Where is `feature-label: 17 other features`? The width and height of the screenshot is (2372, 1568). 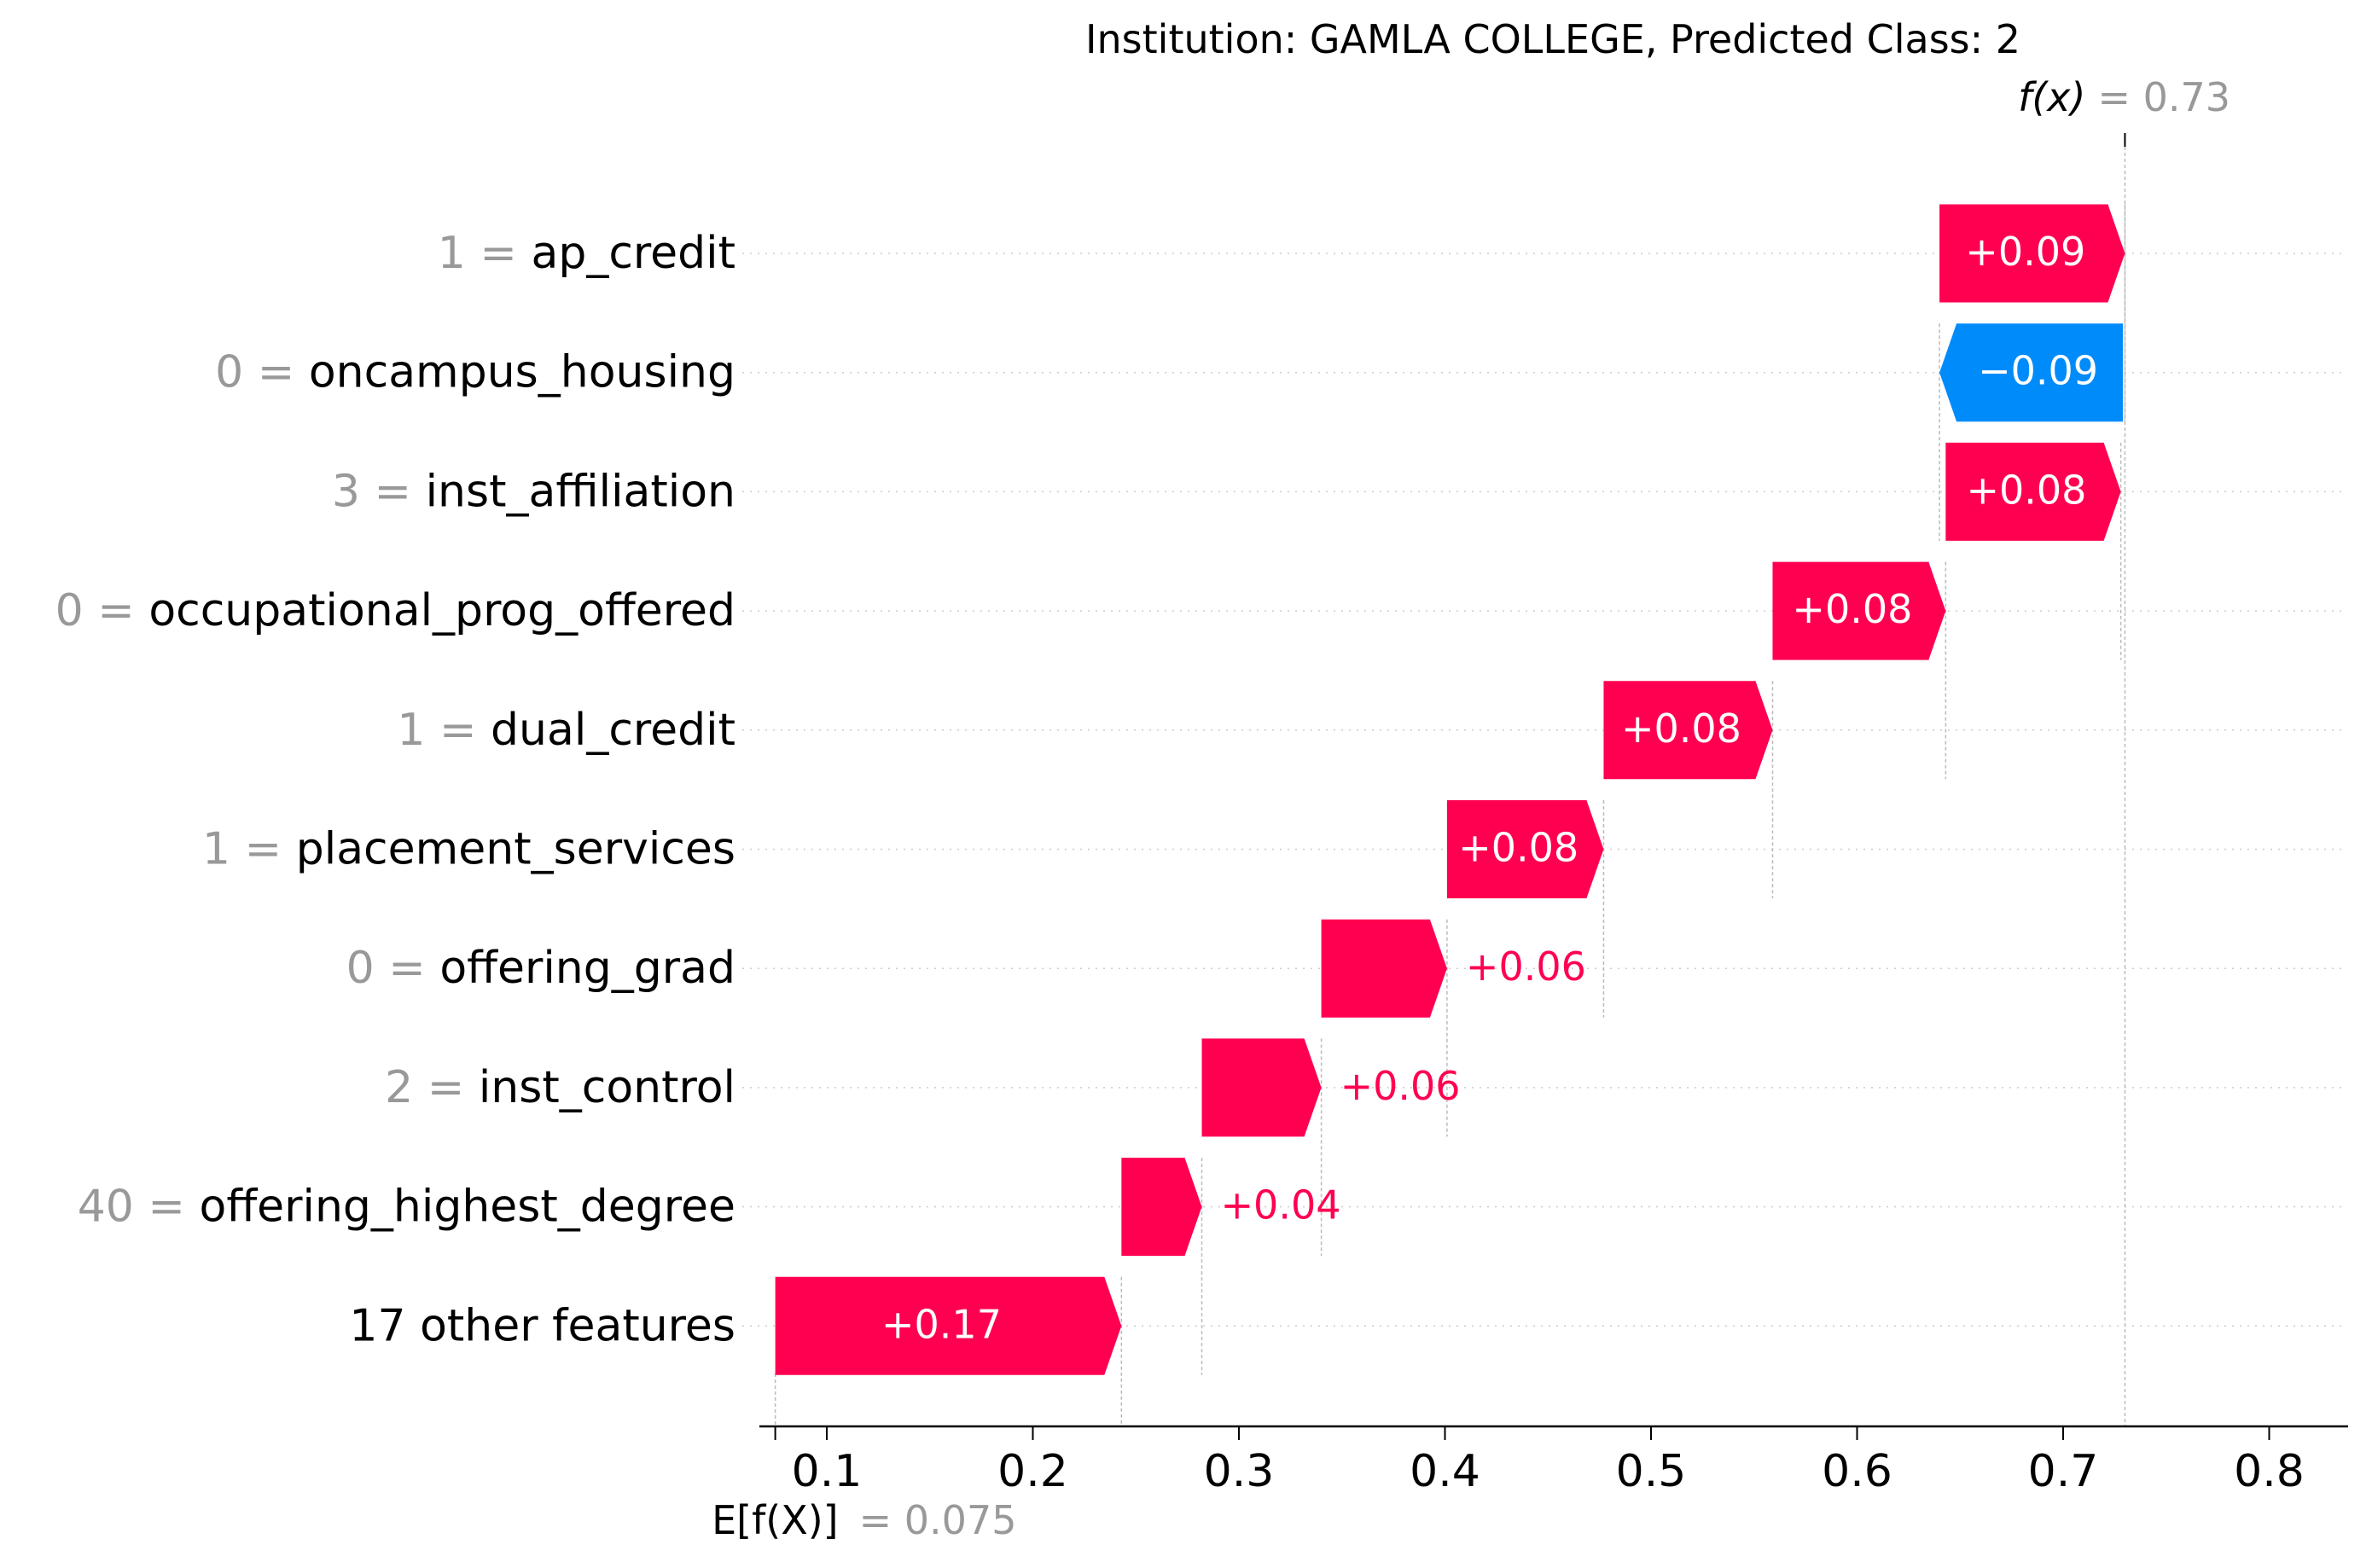 feature-label: 17 other features is located at coordinates (542, 1325).